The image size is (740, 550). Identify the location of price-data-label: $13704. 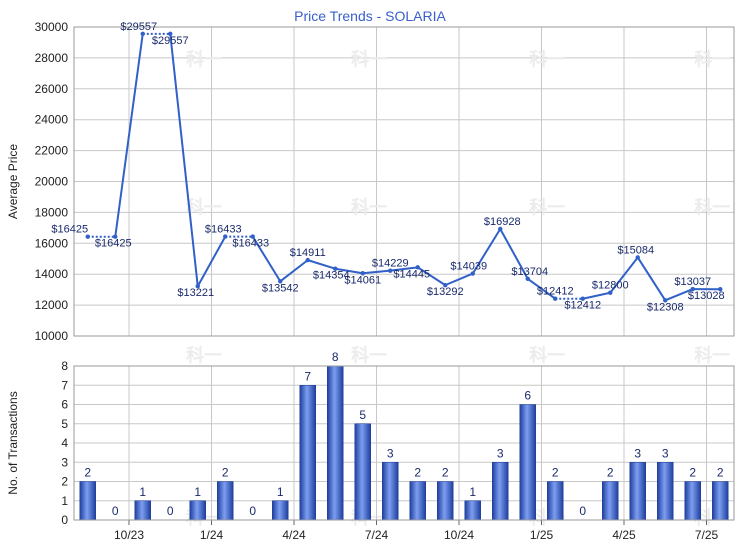
(529, 272).